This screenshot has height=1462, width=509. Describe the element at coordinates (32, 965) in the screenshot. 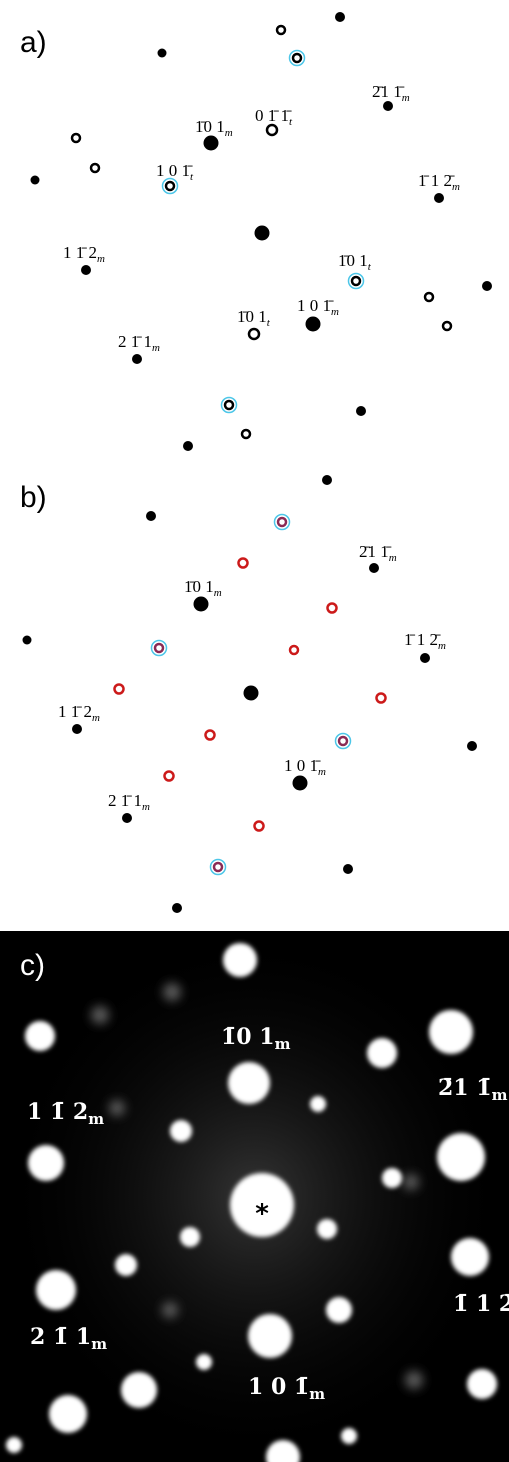

I see `panel-c-label: c)` at that location.